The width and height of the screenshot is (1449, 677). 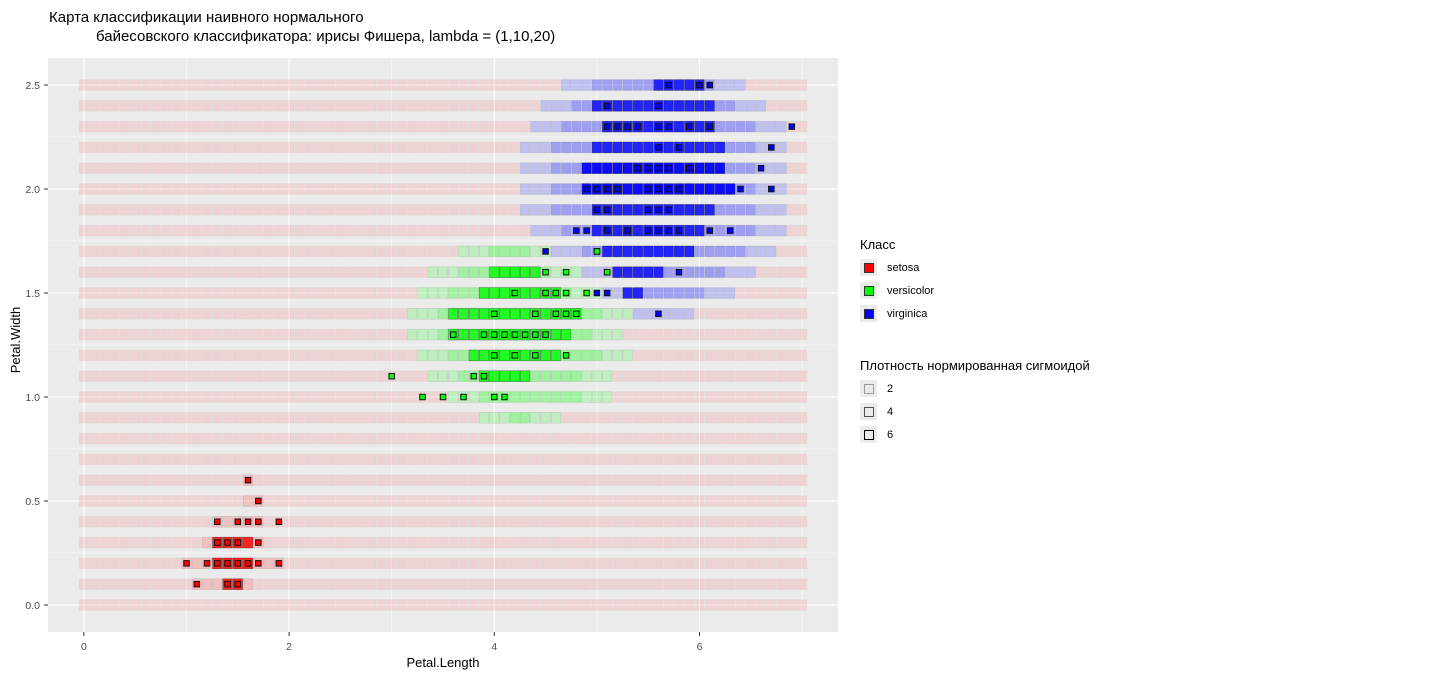 What do you see at coordinates (868, 290) in the screenshot?
I see `legend-swatch-versicolor` at bounding box center [868, 290].